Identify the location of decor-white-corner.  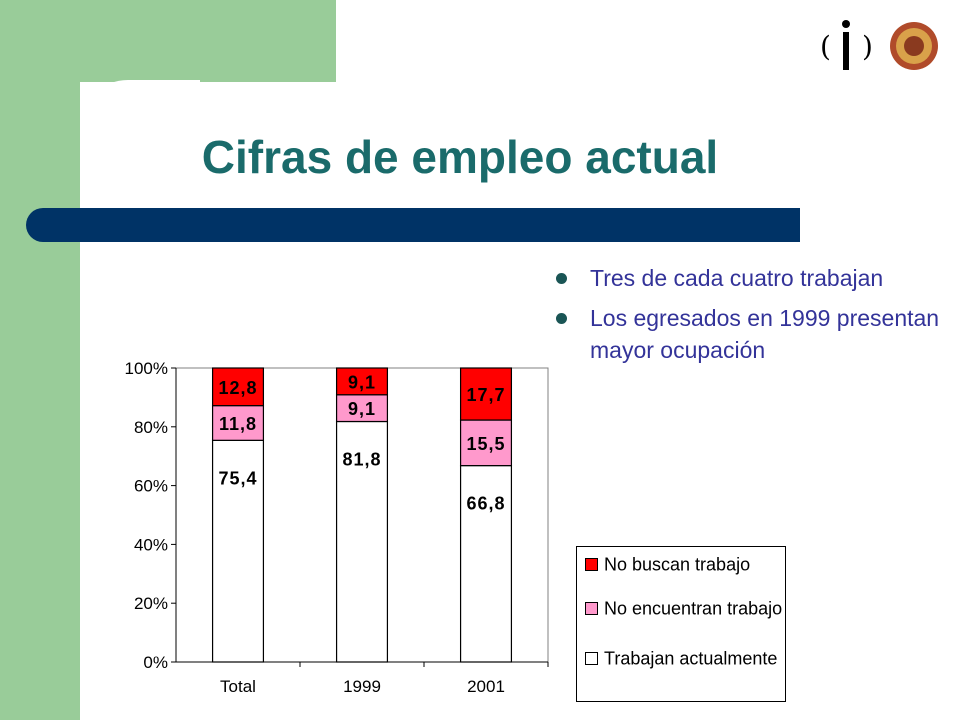
(140, 140).